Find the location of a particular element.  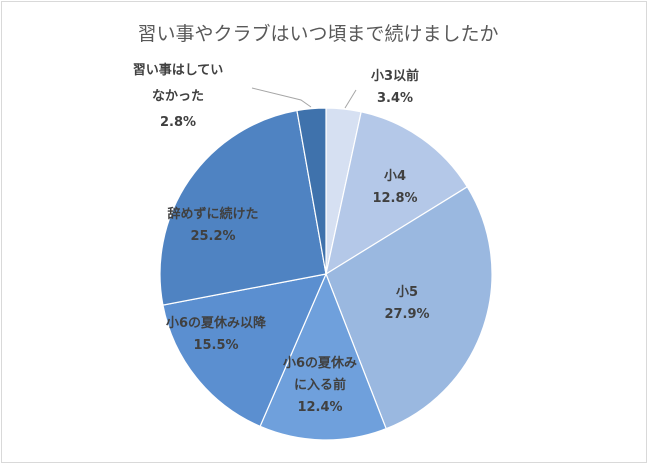

slice-label: 辞めずに続けた 25.2% is located at coordinates (212, 225).